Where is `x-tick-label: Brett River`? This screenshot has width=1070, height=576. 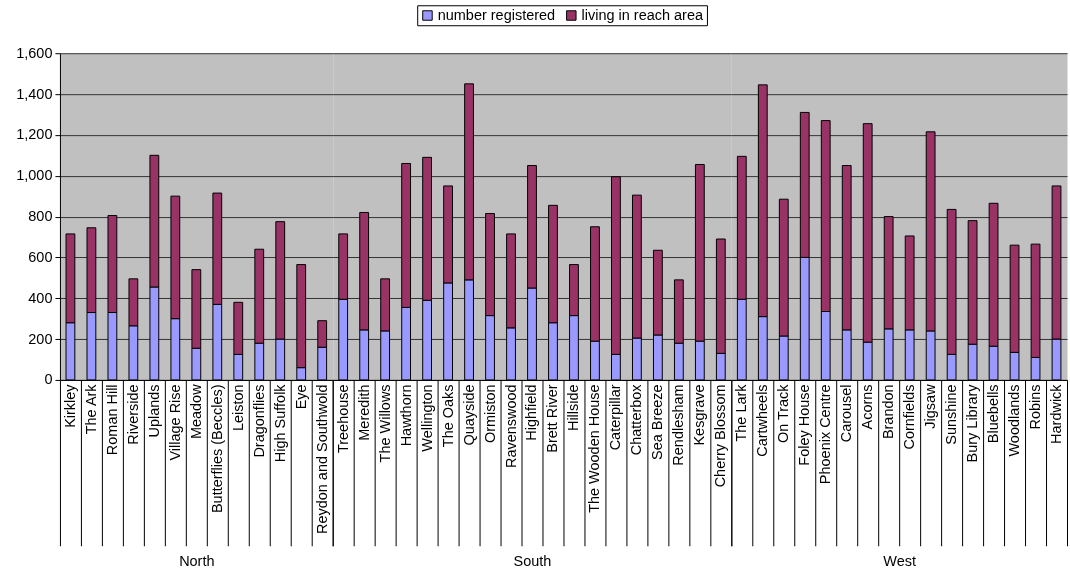 x-tick-label: Brett River is located at coordinates (552, 418).